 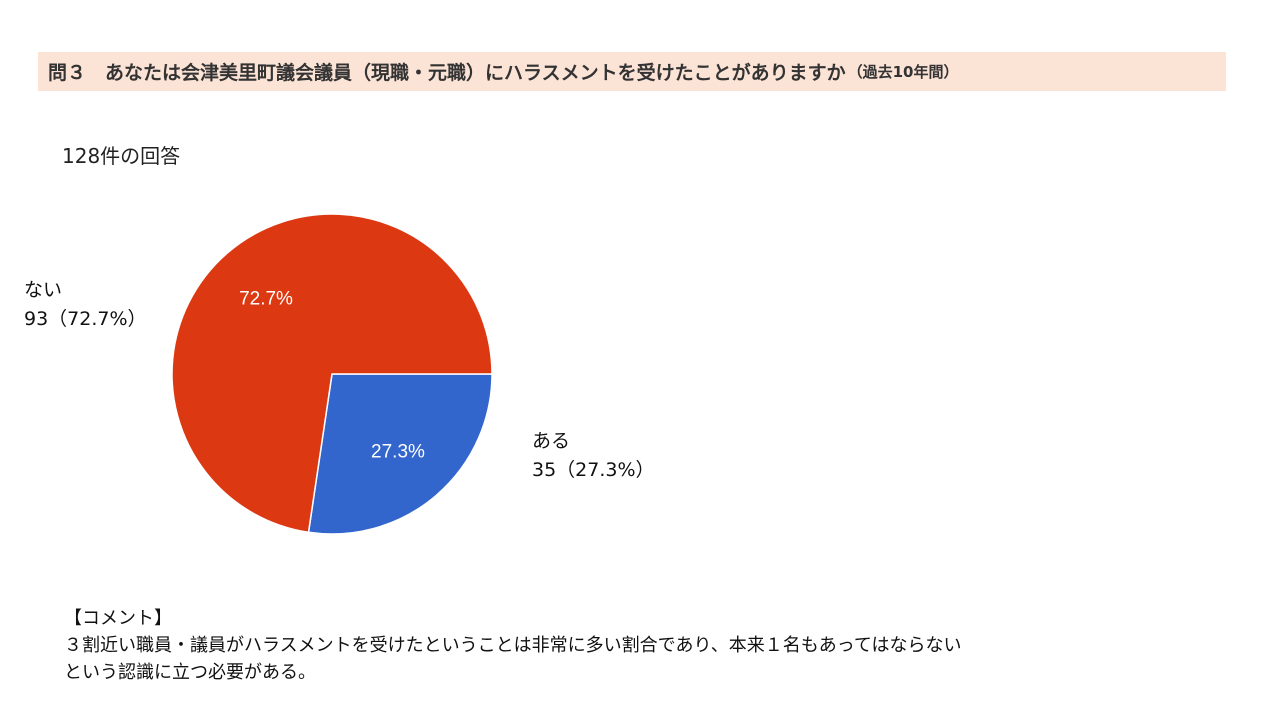 I want to click on legend-nai-value: 93（72.7%）, so click(x=85, y=319).